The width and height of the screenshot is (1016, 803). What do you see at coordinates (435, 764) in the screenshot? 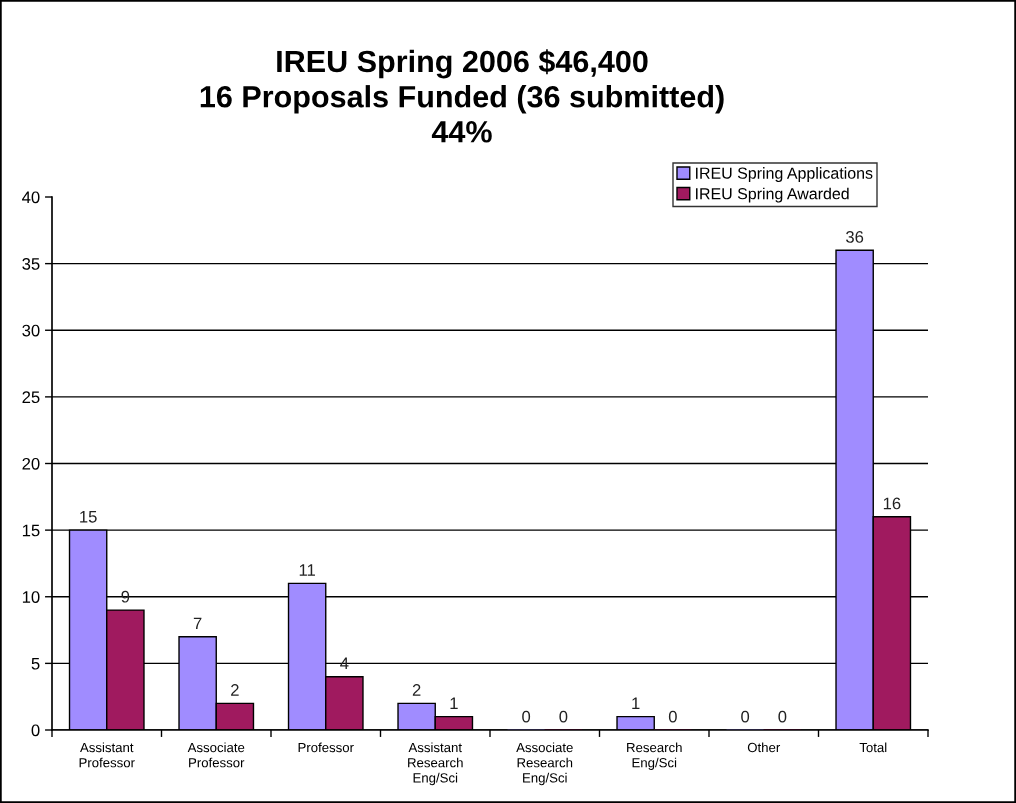
I see `x-tick-label: Assistant Research Eng/Sci` at bounding box center [435, 764].